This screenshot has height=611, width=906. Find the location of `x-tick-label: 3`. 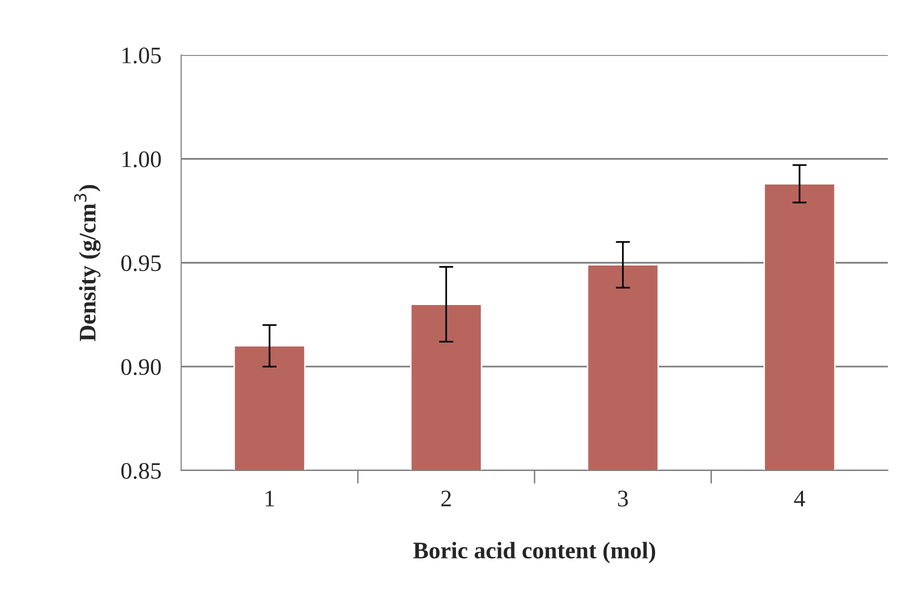

x-tick-label: 3 is located at coordinates (623, 498).